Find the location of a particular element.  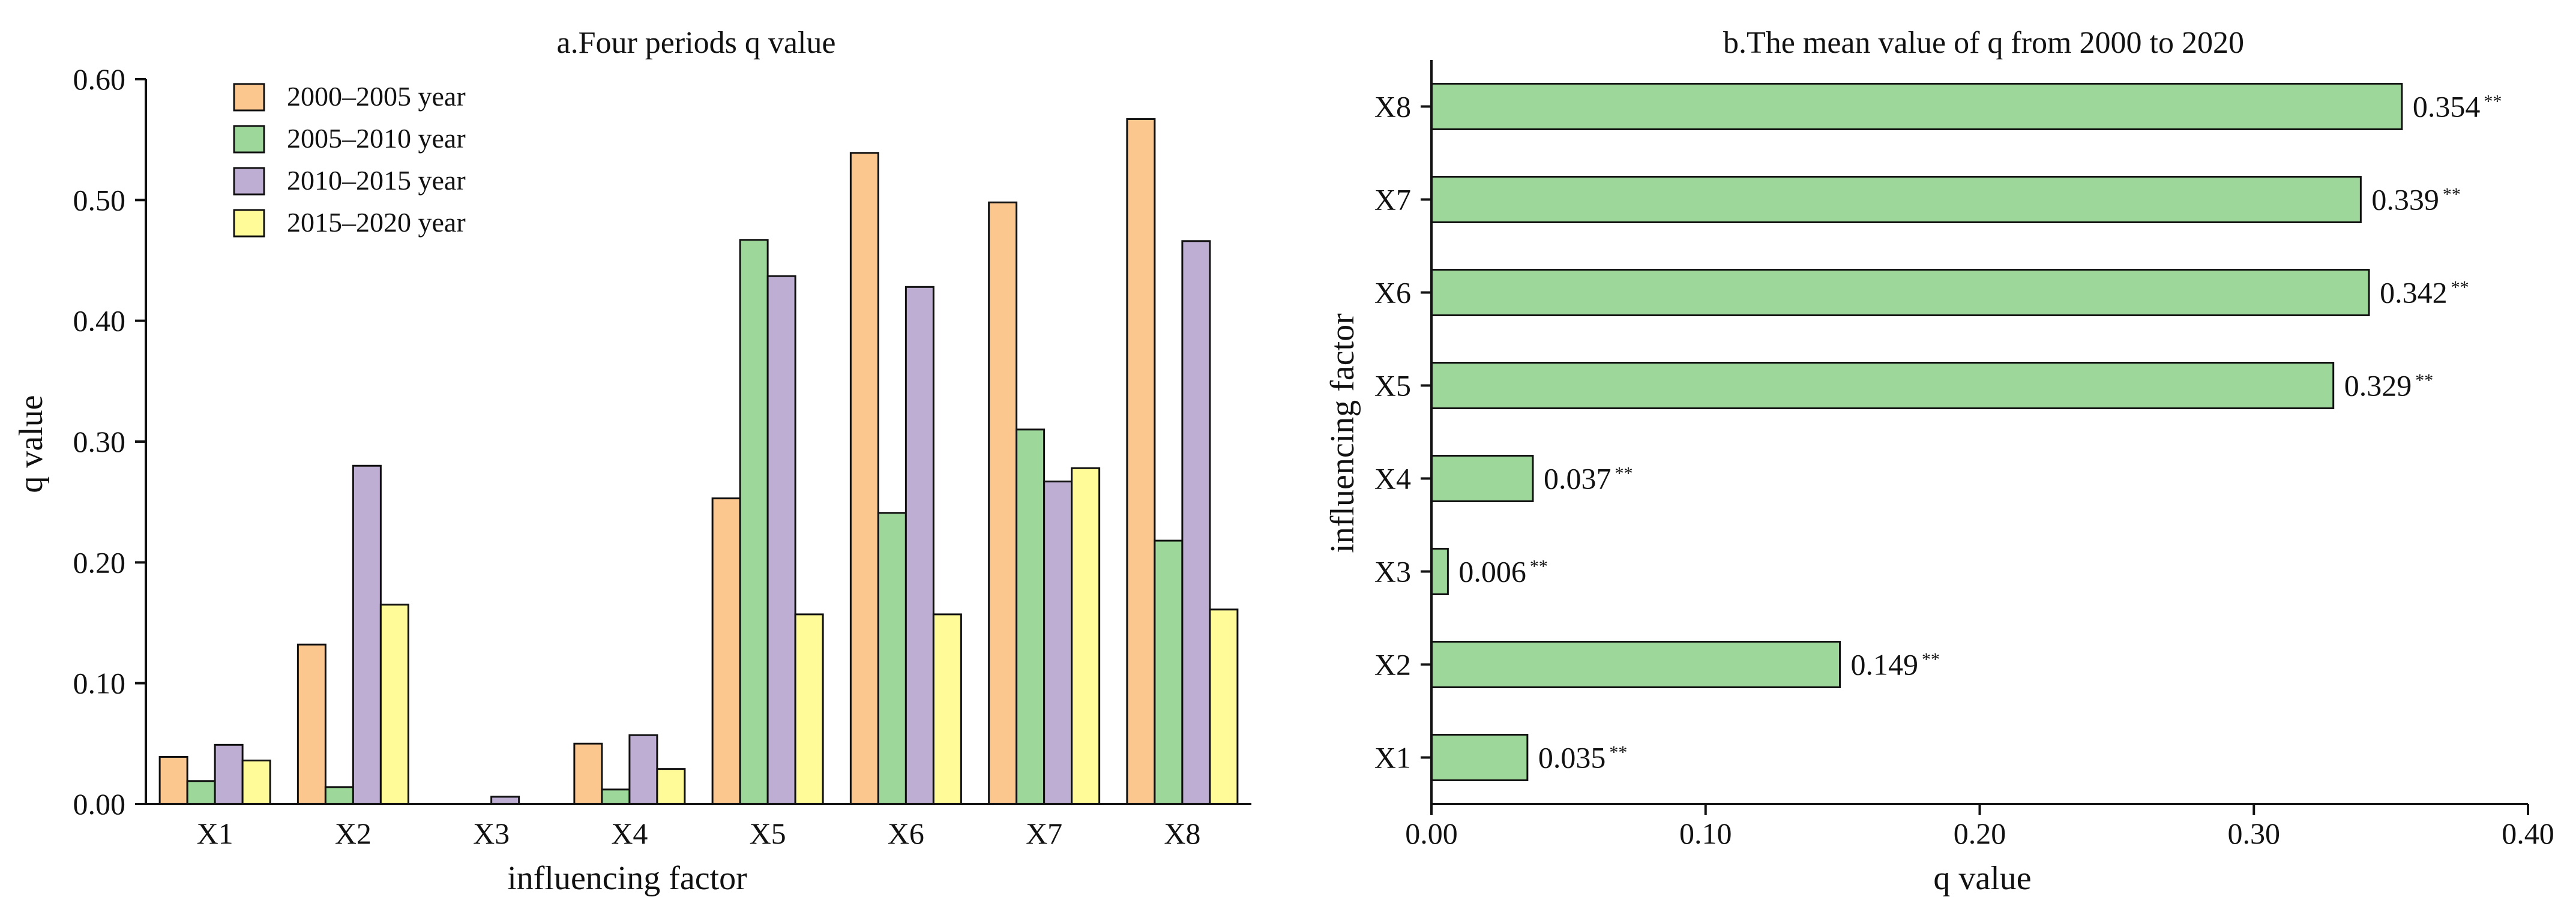

panel-b-y-tick-label: X4 is located at coordinates (1392, 479).